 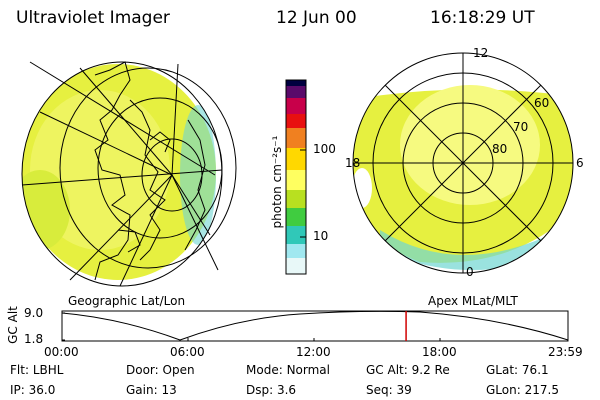 I want to click on status-dsp: Dsp: 3.6, so click(x=271, y=390).